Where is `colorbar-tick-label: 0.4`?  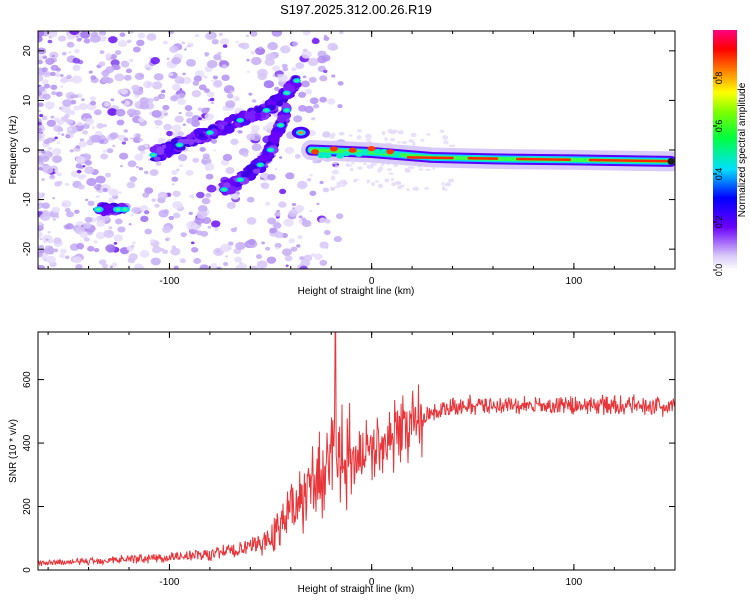 colorbar-tick-label: 0.4 is located at coordinates (719, 174).